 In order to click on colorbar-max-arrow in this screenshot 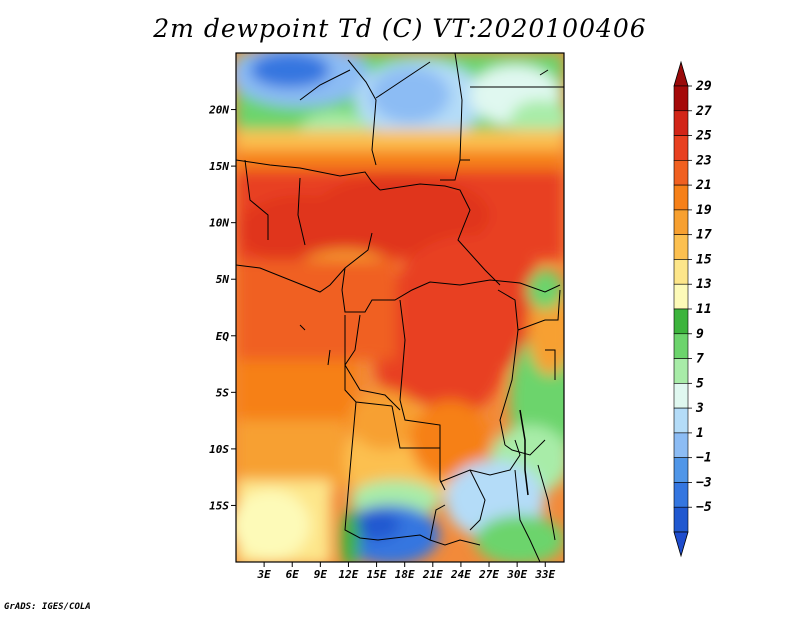, I will do `click(681, 73)`.